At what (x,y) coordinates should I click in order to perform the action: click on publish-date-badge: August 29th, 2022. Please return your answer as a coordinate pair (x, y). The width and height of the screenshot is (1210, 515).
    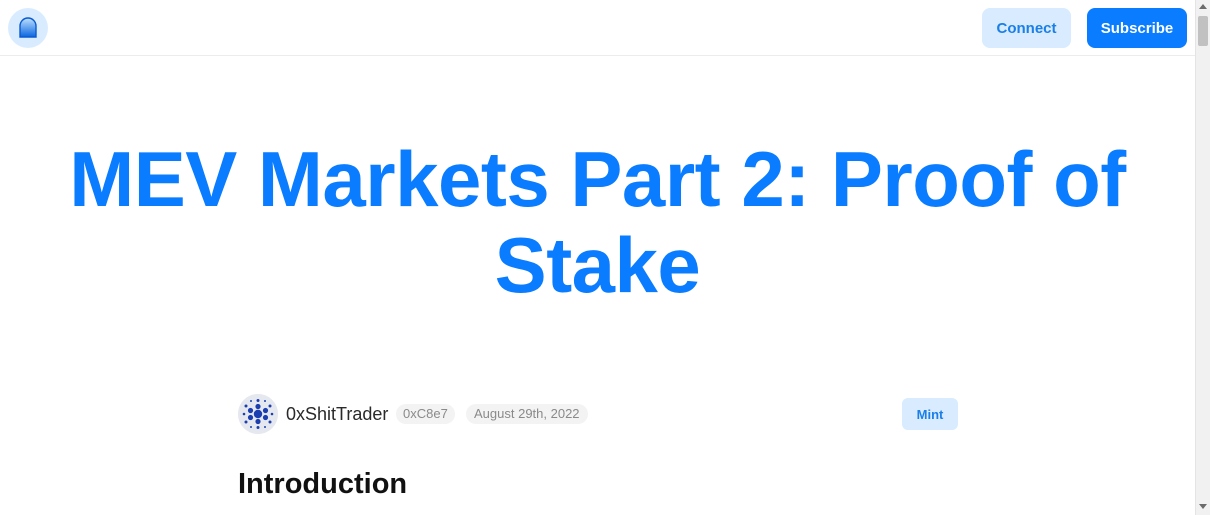
    Looking at the image, I should click on (527, 414).